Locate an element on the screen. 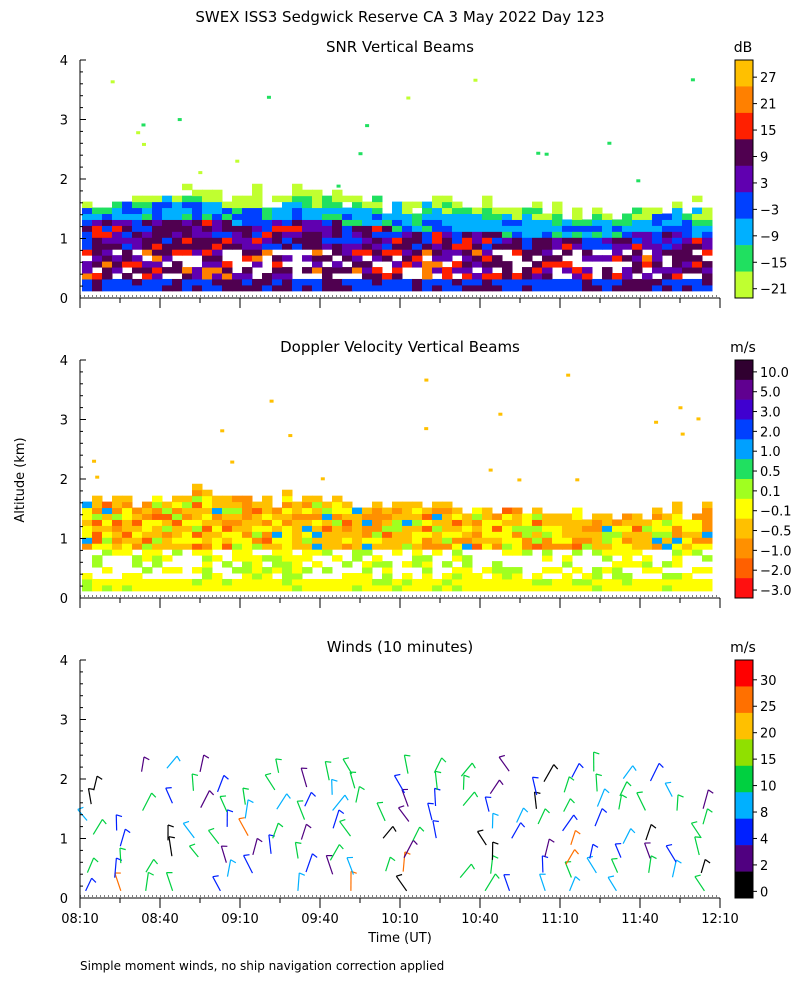  colorbar-label: −0.5 is located at coordinates (776, 532).